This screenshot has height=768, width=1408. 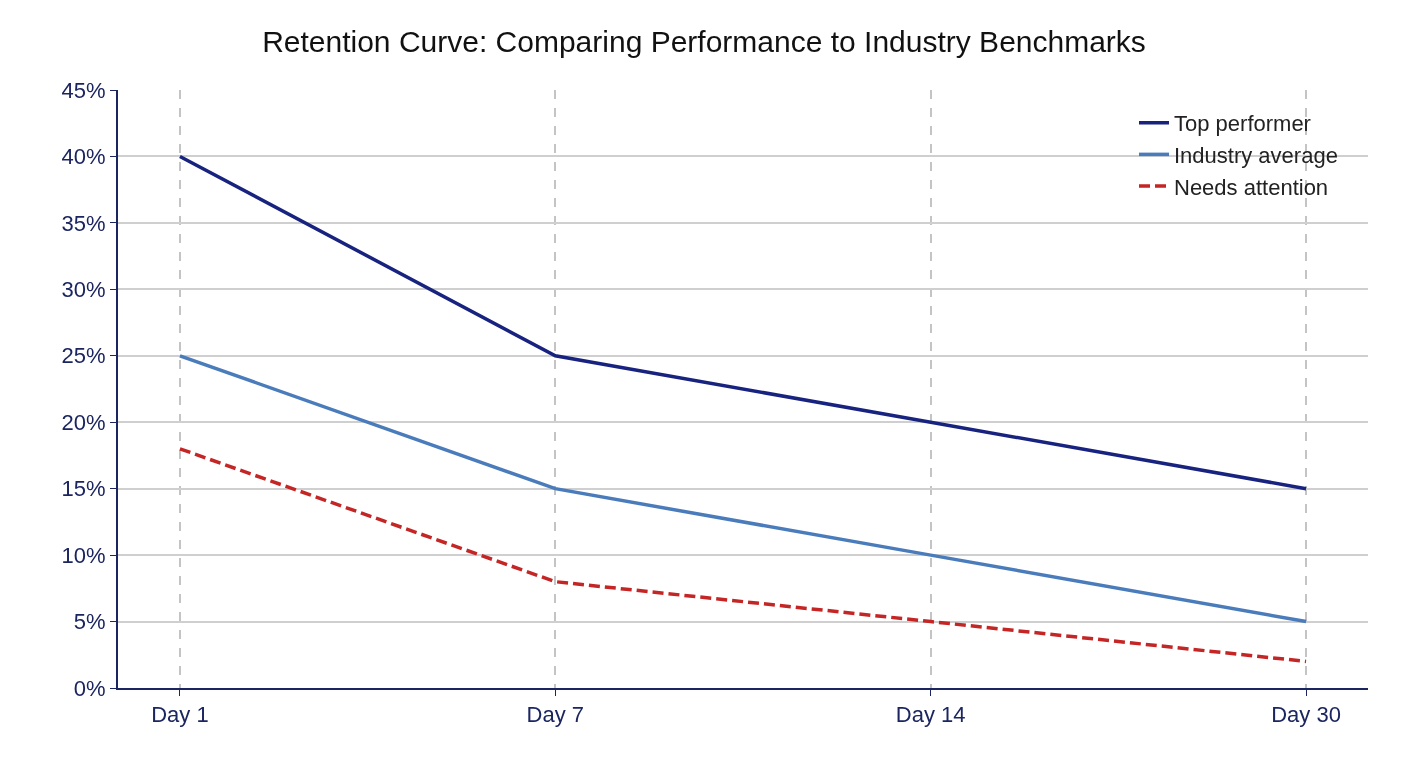 What do you see at coordinates (83, 290) in the screenshot?
I see `y-tick-label: 30%` at bounding box center [83, 290].